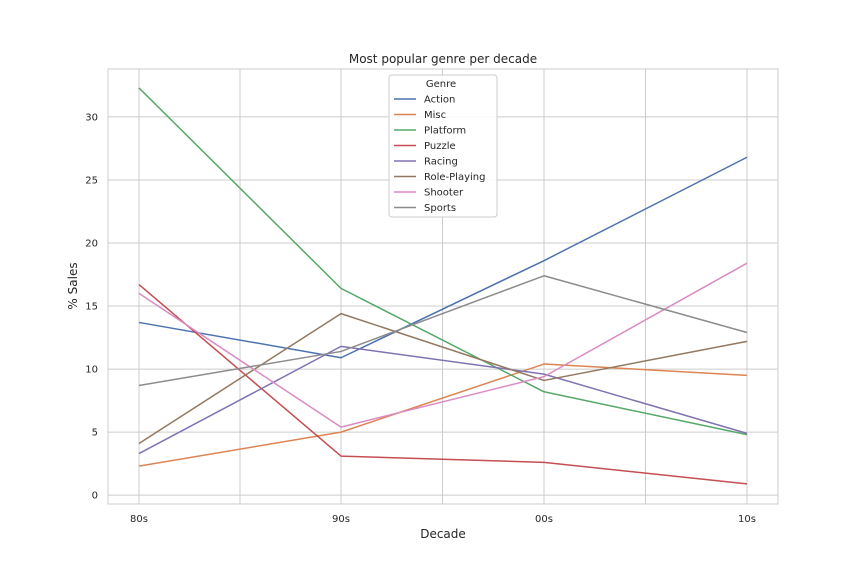 The height and width of the screenshot is (576, 864). What do you see at coordinates (747, 519) in the screenshot?
I see `x-tick-label: 10s` at bounding box center [747, 519].